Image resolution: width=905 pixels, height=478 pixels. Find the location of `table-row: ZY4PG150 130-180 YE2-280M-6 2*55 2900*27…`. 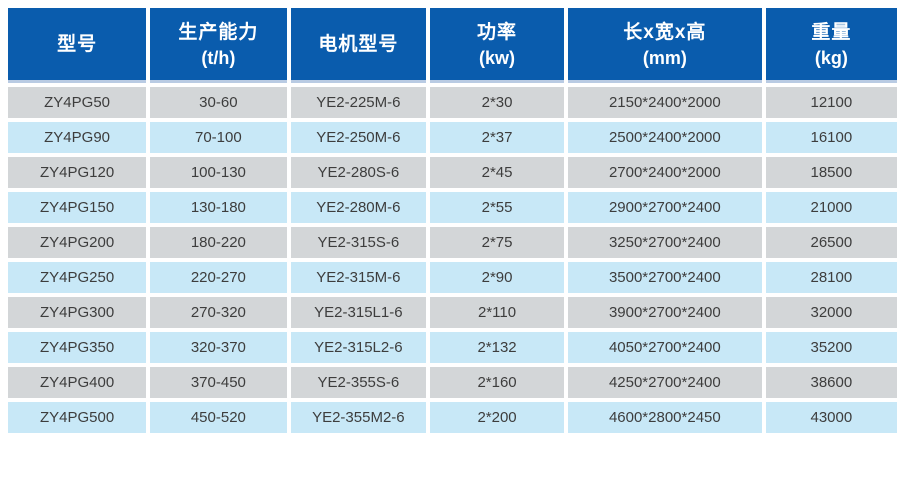

table-row: ZY4PG150 130-180 YE2-280M-6 2*55 2900*27… is located at coordinates (452, 207).